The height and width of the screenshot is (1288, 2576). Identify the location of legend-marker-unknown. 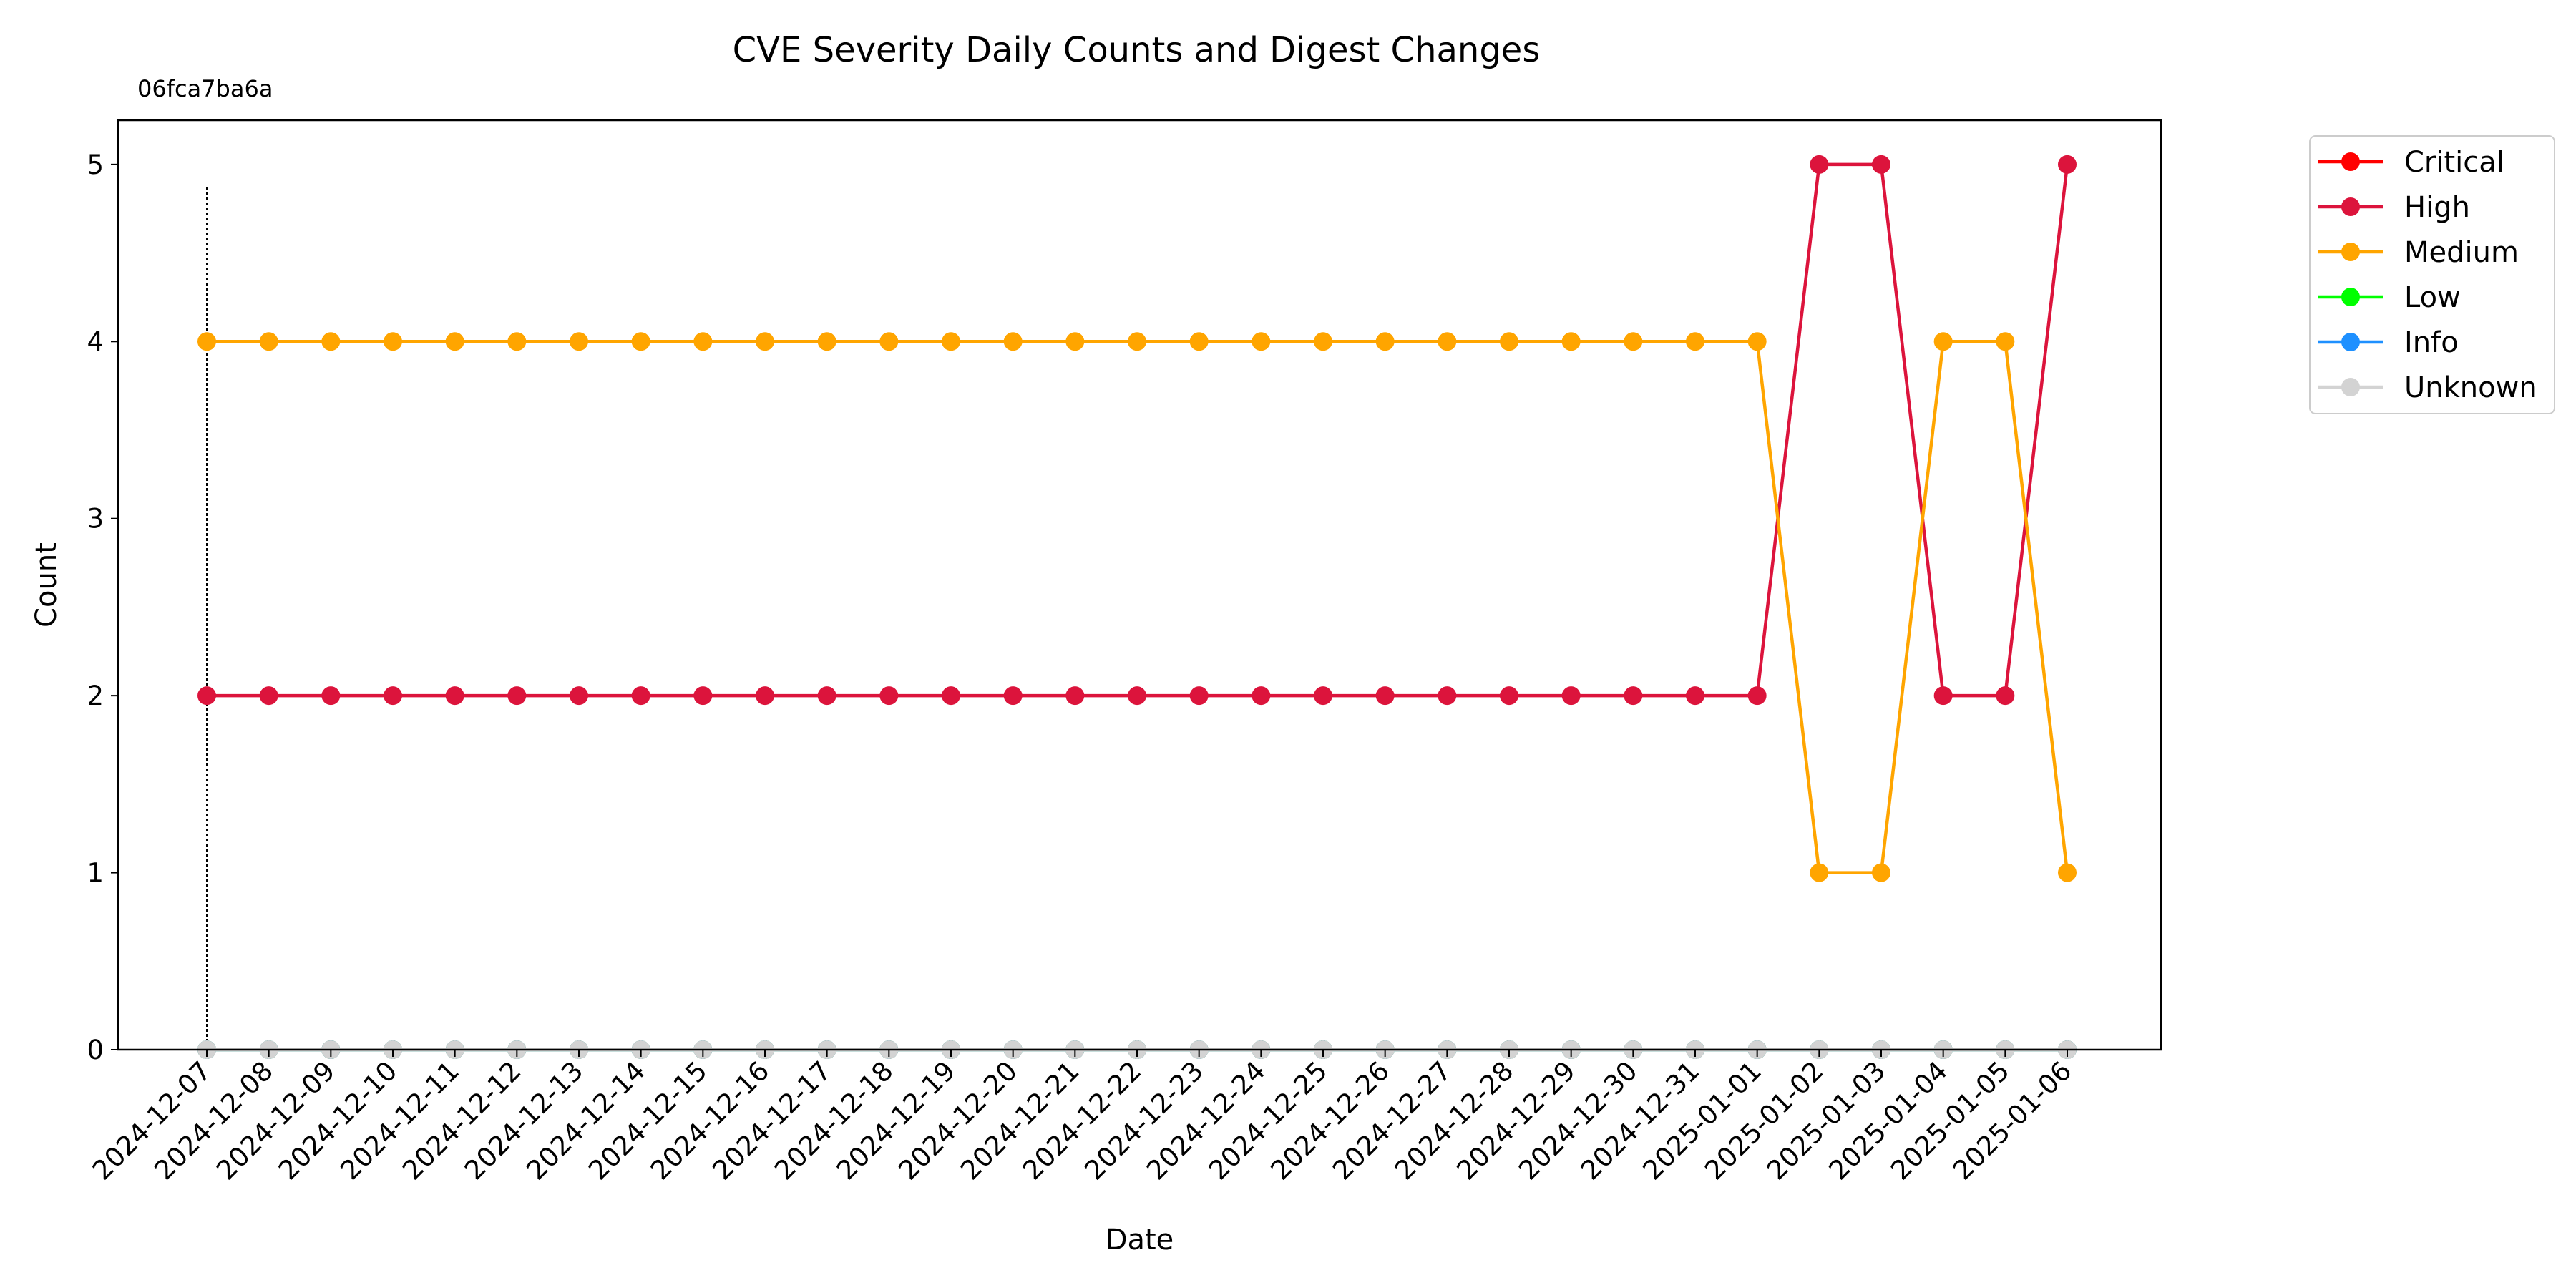
(2350, 387).